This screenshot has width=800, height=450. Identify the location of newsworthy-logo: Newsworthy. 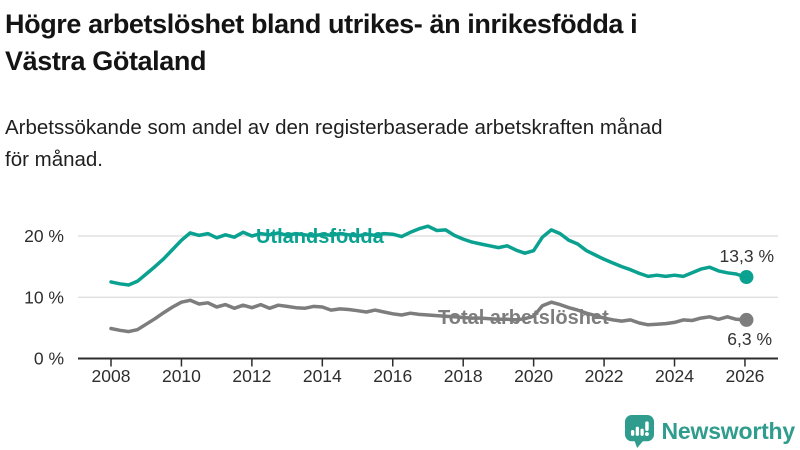
(709, 431).